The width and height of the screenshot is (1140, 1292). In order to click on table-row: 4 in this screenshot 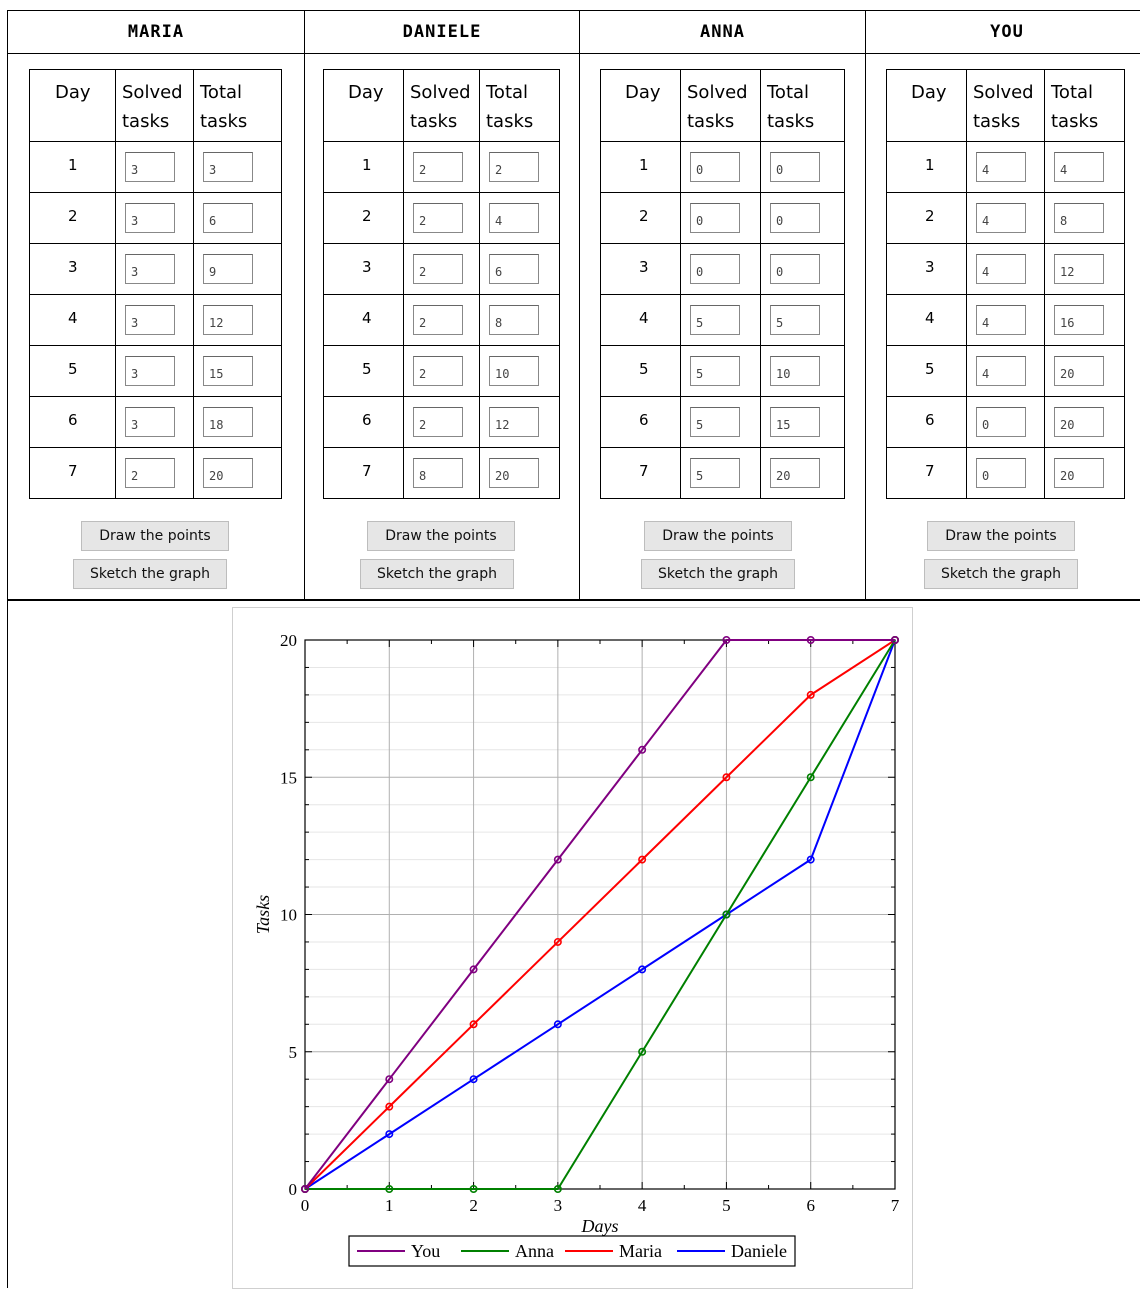, I will do `click(441, 320)`.